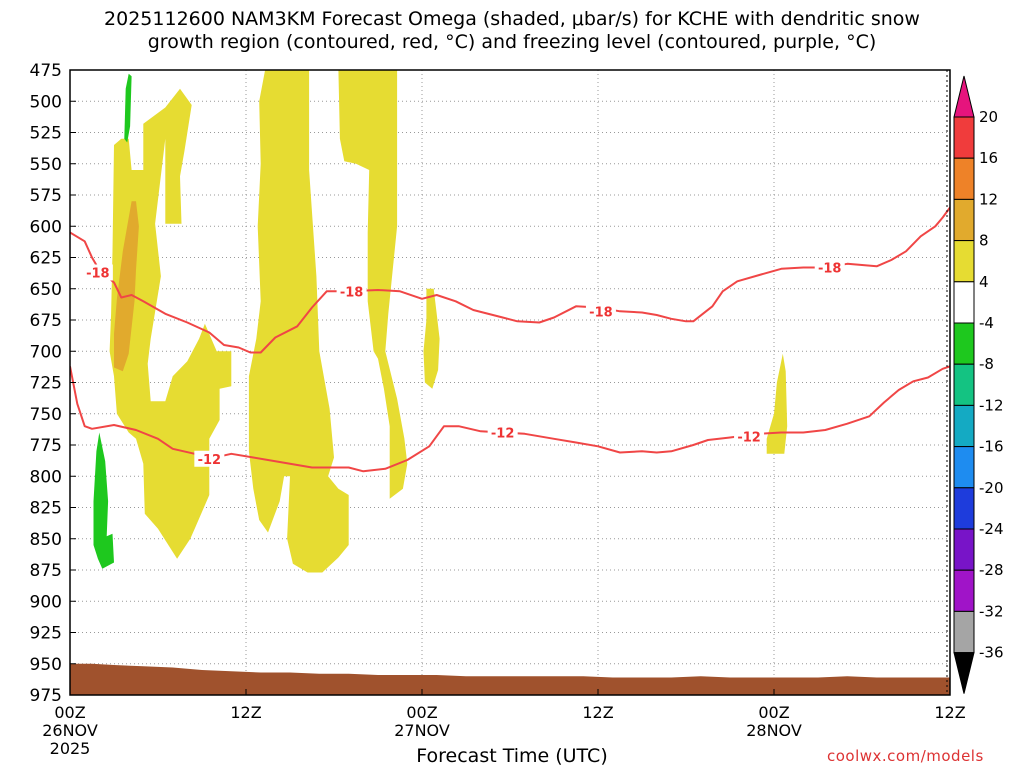  Describe the element at coordinates (46, 102) in the screenshot. I see `y-tick-label: 500` at that location.